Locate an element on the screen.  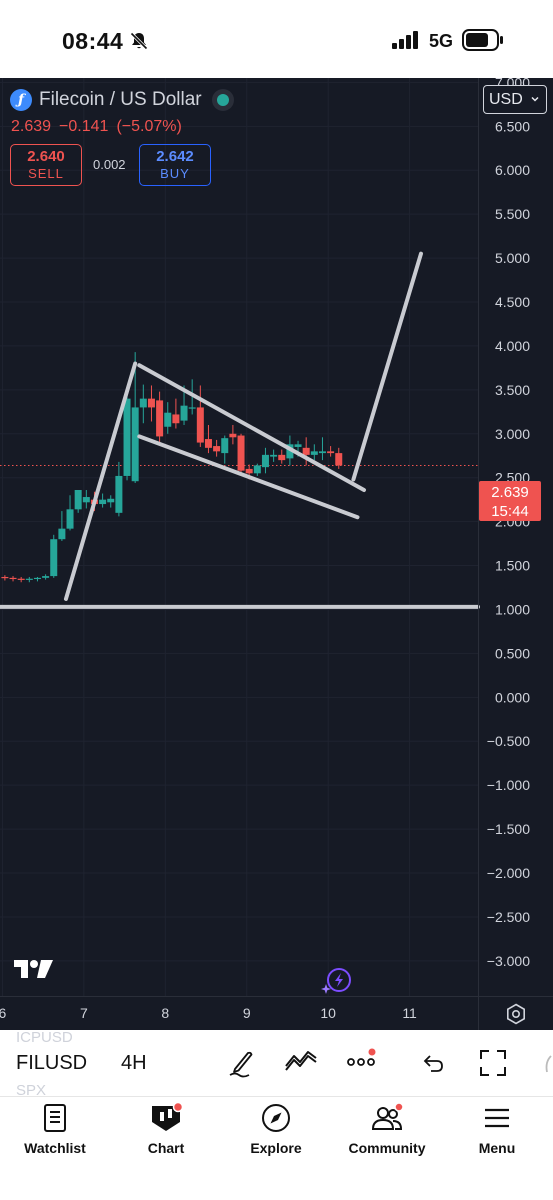
chevron-down-icon is located at coordinates (535, 99).